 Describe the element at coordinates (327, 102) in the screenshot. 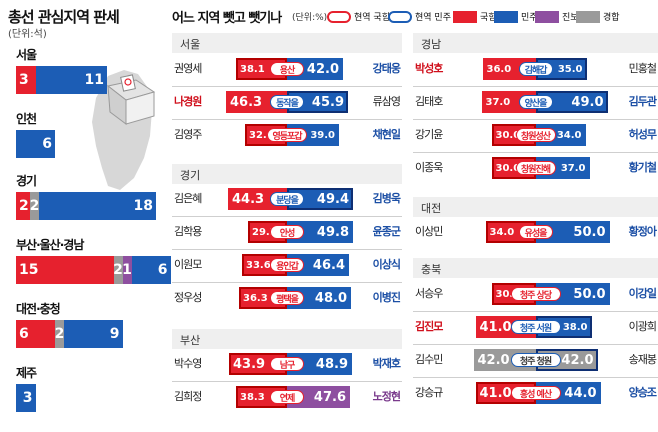

I see `right-vote-value: 45.9` at that location.